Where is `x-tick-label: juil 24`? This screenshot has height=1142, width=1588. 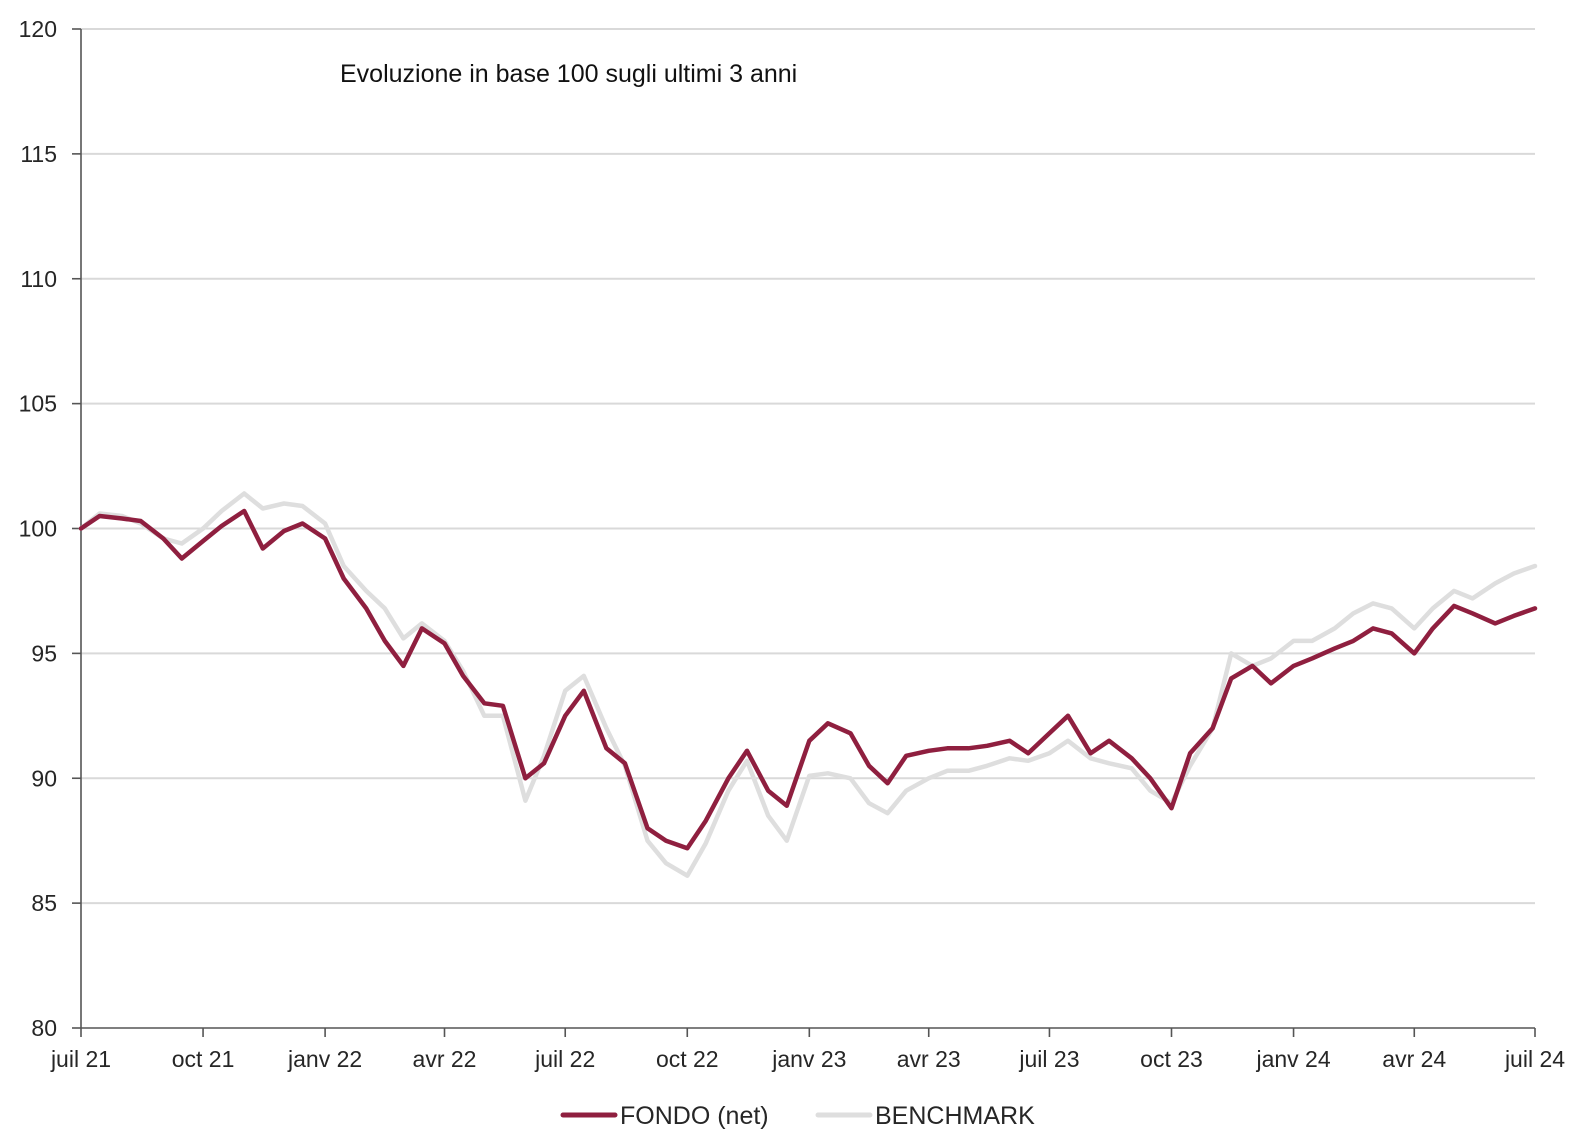
x-tick-label: juil 24 is located at coordinates (1534, 1059).